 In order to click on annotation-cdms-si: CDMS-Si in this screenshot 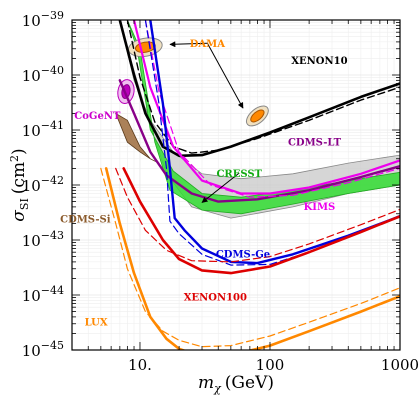, I will do `click(85, 219)`.